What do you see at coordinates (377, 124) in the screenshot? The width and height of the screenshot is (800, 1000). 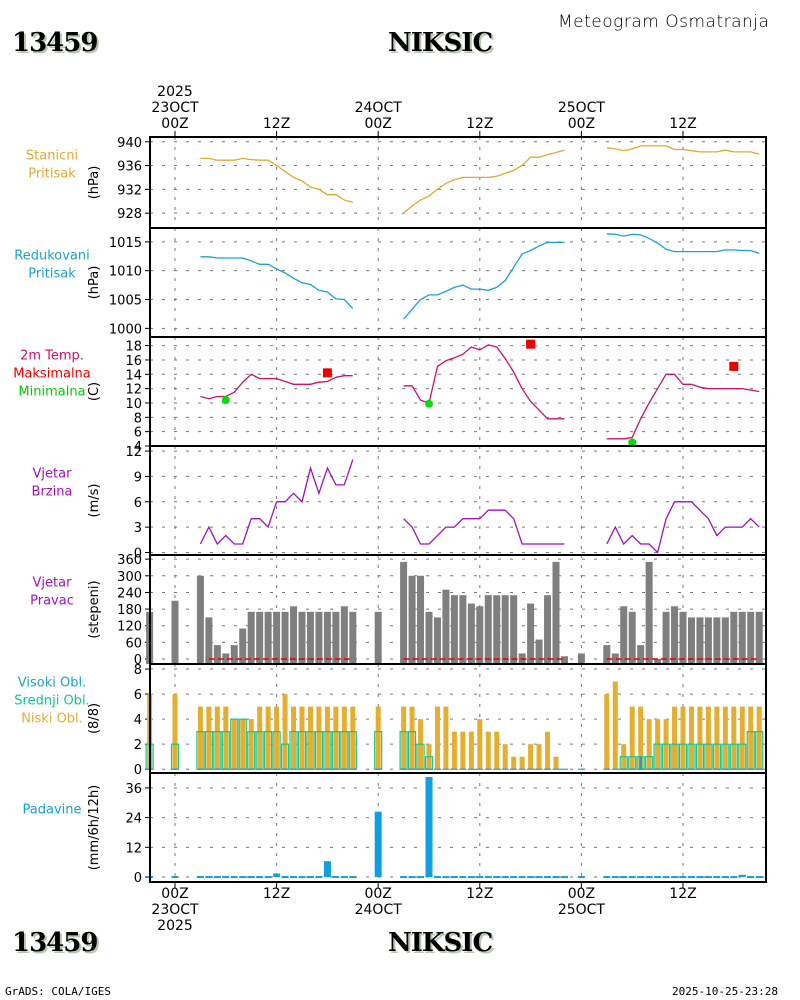 I see `time-label-top: 00Z` at bounding box center [377, 124].